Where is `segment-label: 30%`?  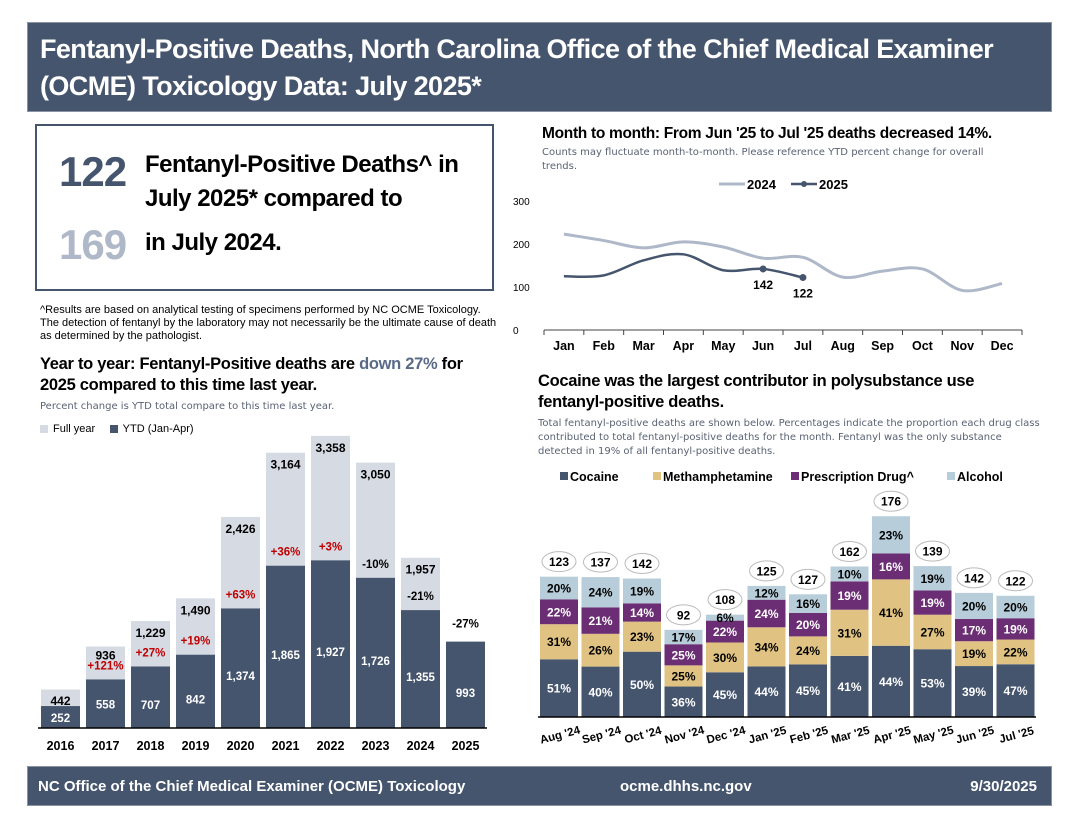
segment-label: 30% is located at coordinates (725, 658).